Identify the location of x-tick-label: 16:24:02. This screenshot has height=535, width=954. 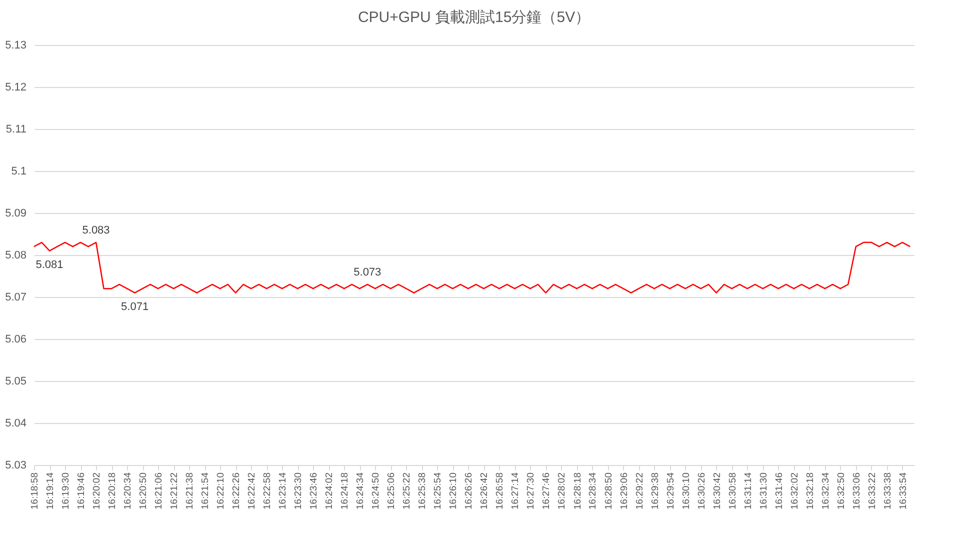
(330, 491).